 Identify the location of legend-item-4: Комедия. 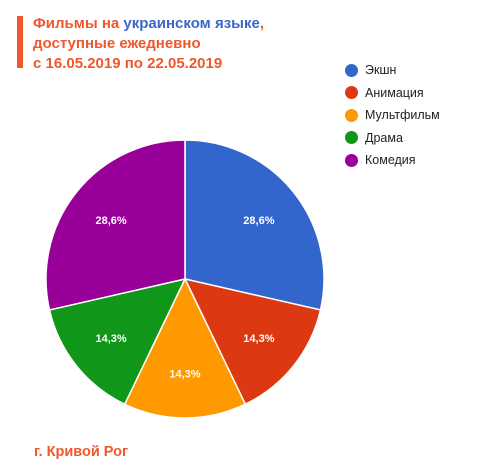
(392, 160).